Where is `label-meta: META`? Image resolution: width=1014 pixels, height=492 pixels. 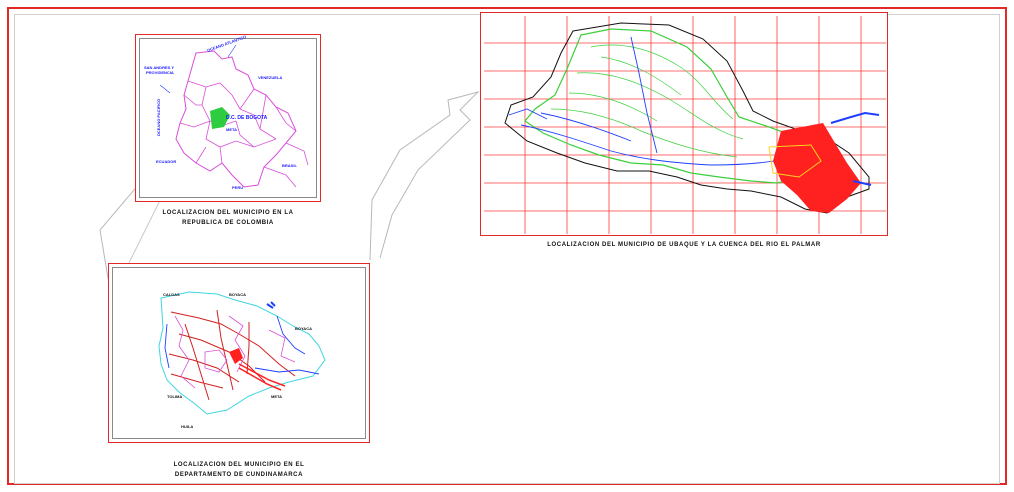 label-meta: META is located at coordinates (231, 129).